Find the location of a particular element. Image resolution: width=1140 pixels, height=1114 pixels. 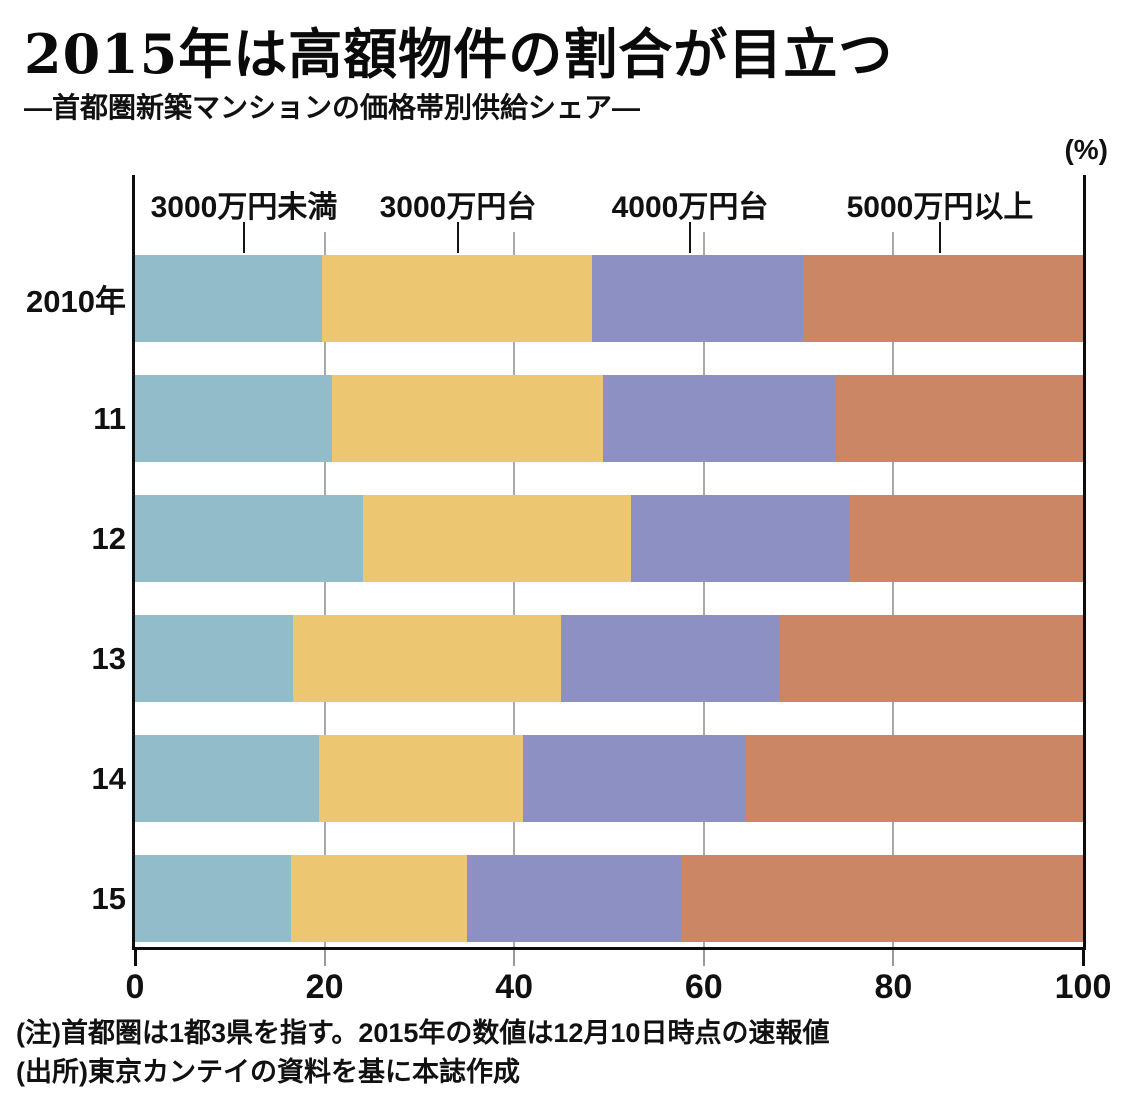

bar-segment-12-series3 is located at coordinates (966, 538).